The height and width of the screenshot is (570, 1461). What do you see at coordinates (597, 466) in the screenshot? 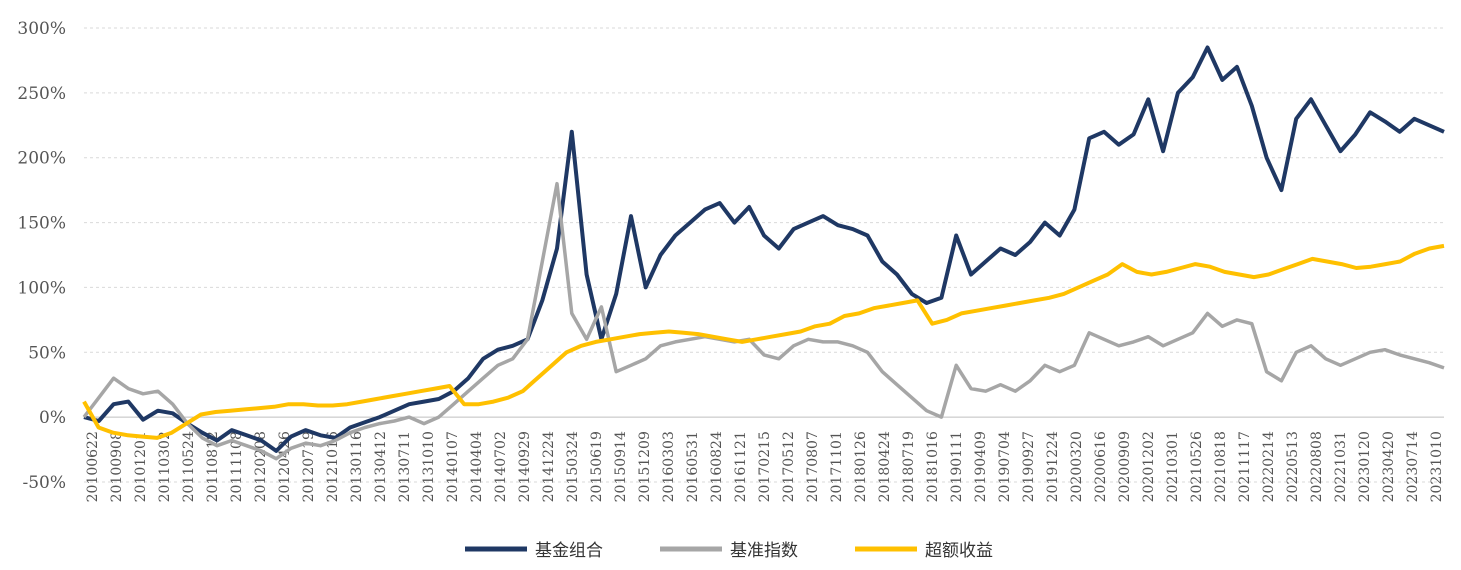
I see `x-tick-label: 20150619` at bounding box center [597, 466].